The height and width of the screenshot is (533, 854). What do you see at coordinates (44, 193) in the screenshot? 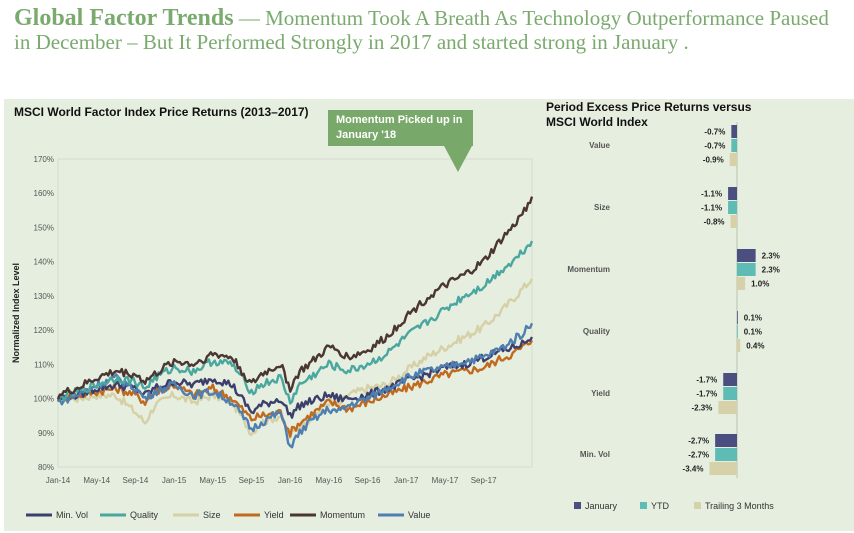
I see `y-tick-label: 160%` at bounding box center [44, 193].